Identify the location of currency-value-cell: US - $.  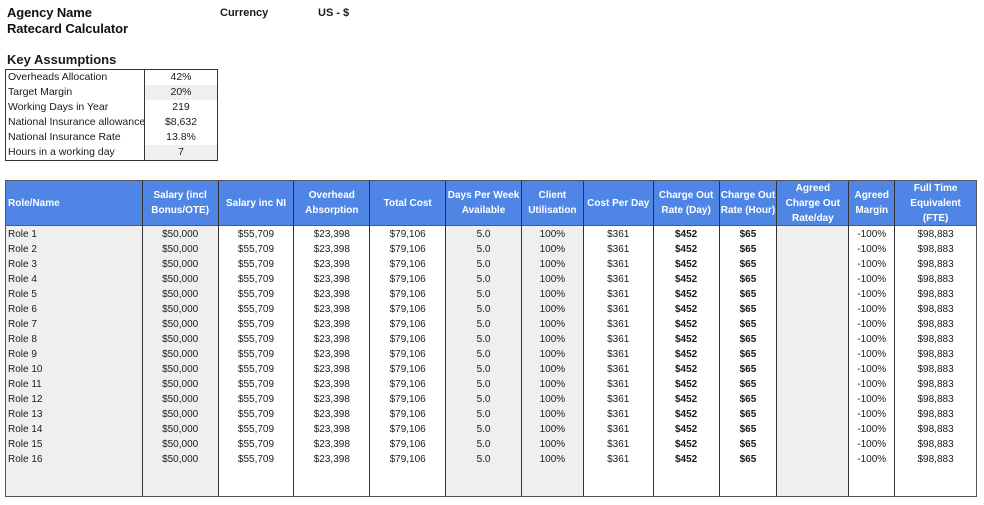
(334, 13).